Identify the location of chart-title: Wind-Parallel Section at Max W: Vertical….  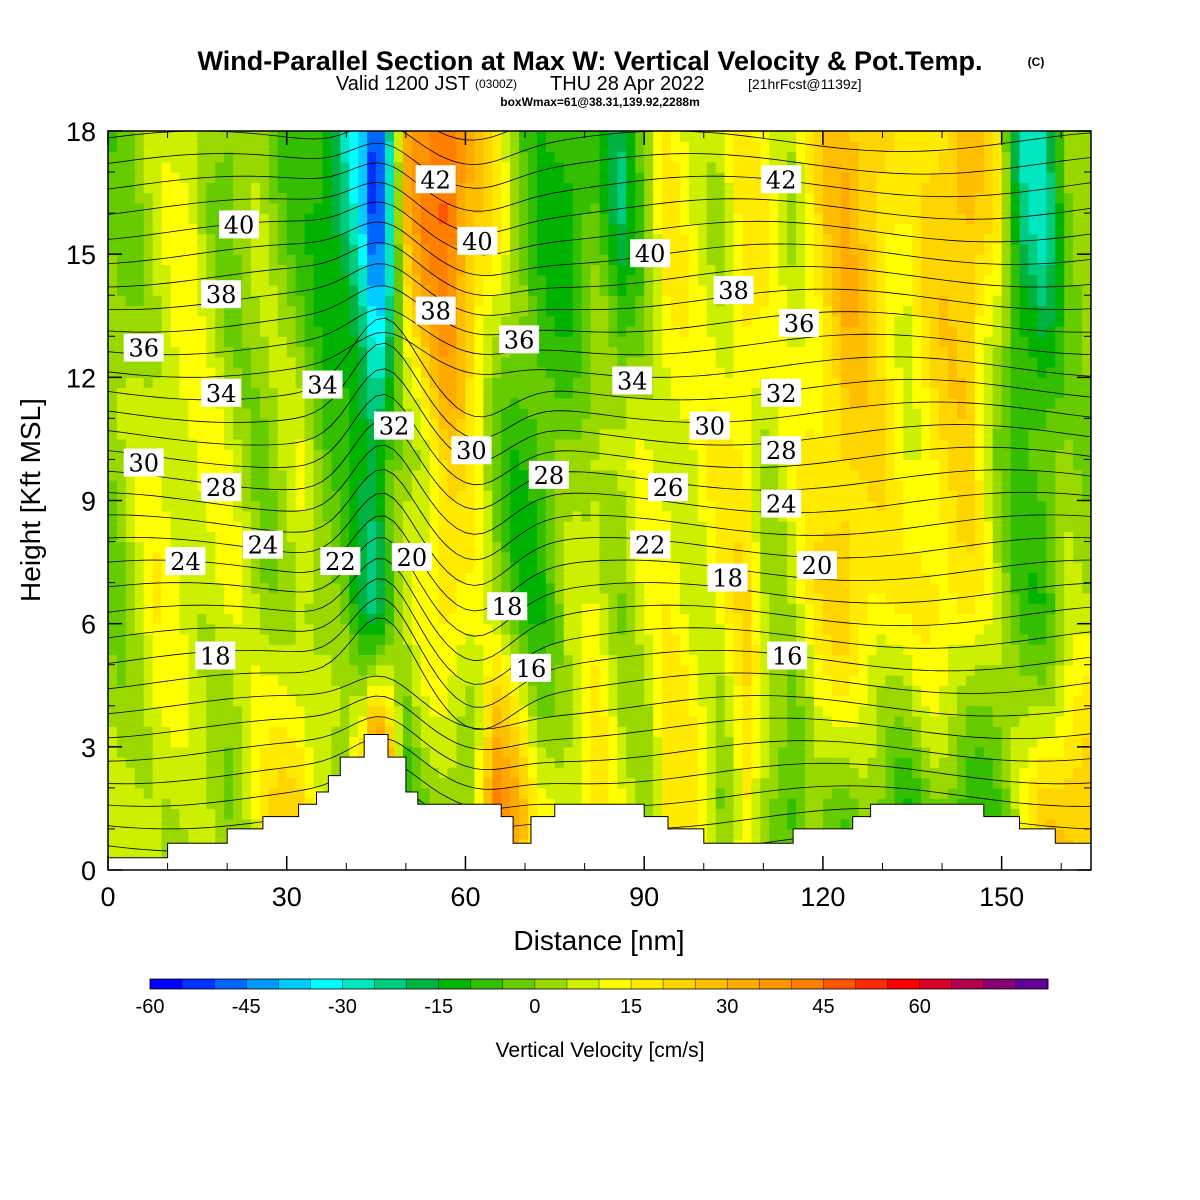
(590, 61).